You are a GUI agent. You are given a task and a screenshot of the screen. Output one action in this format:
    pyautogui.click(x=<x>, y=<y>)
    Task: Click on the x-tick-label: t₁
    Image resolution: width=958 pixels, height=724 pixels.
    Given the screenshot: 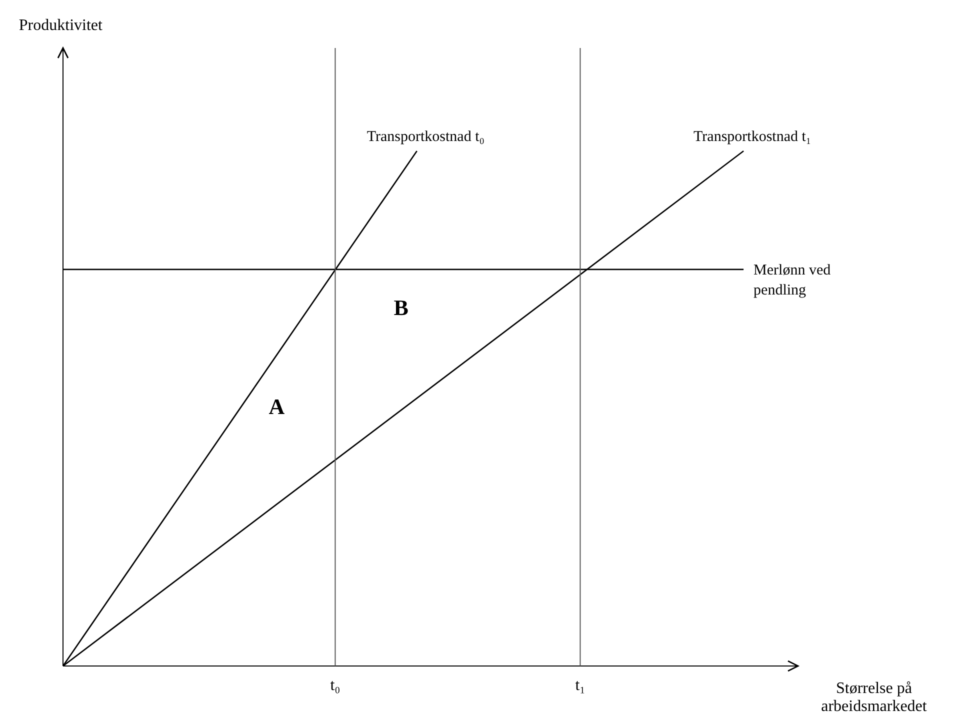 What is the action you would take?
    pyautogui.click(x=580, y=685)
    